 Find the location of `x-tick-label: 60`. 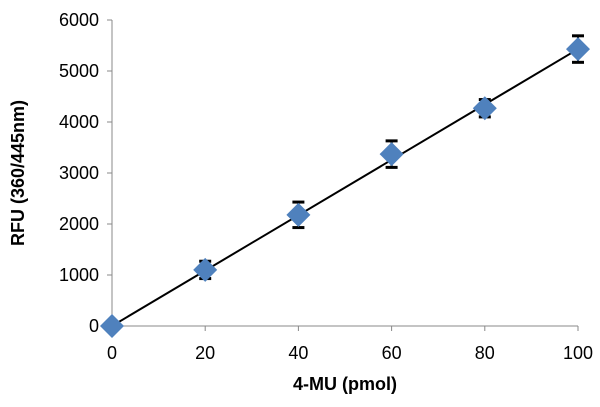

x-tick-label: 60 is located at coordinates (392, 353).